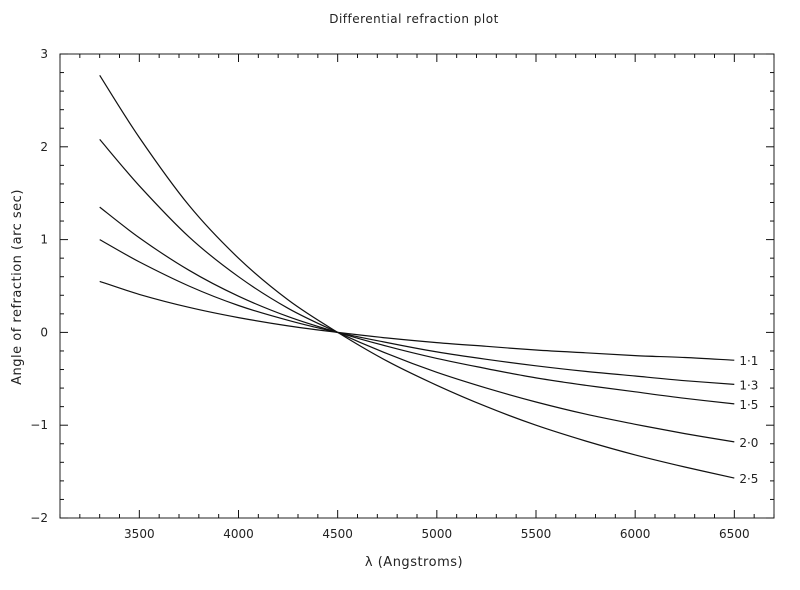  Describe the element at coordinates (44, 147) in the screenshot. I see `y-tick-label: 2` at that location.